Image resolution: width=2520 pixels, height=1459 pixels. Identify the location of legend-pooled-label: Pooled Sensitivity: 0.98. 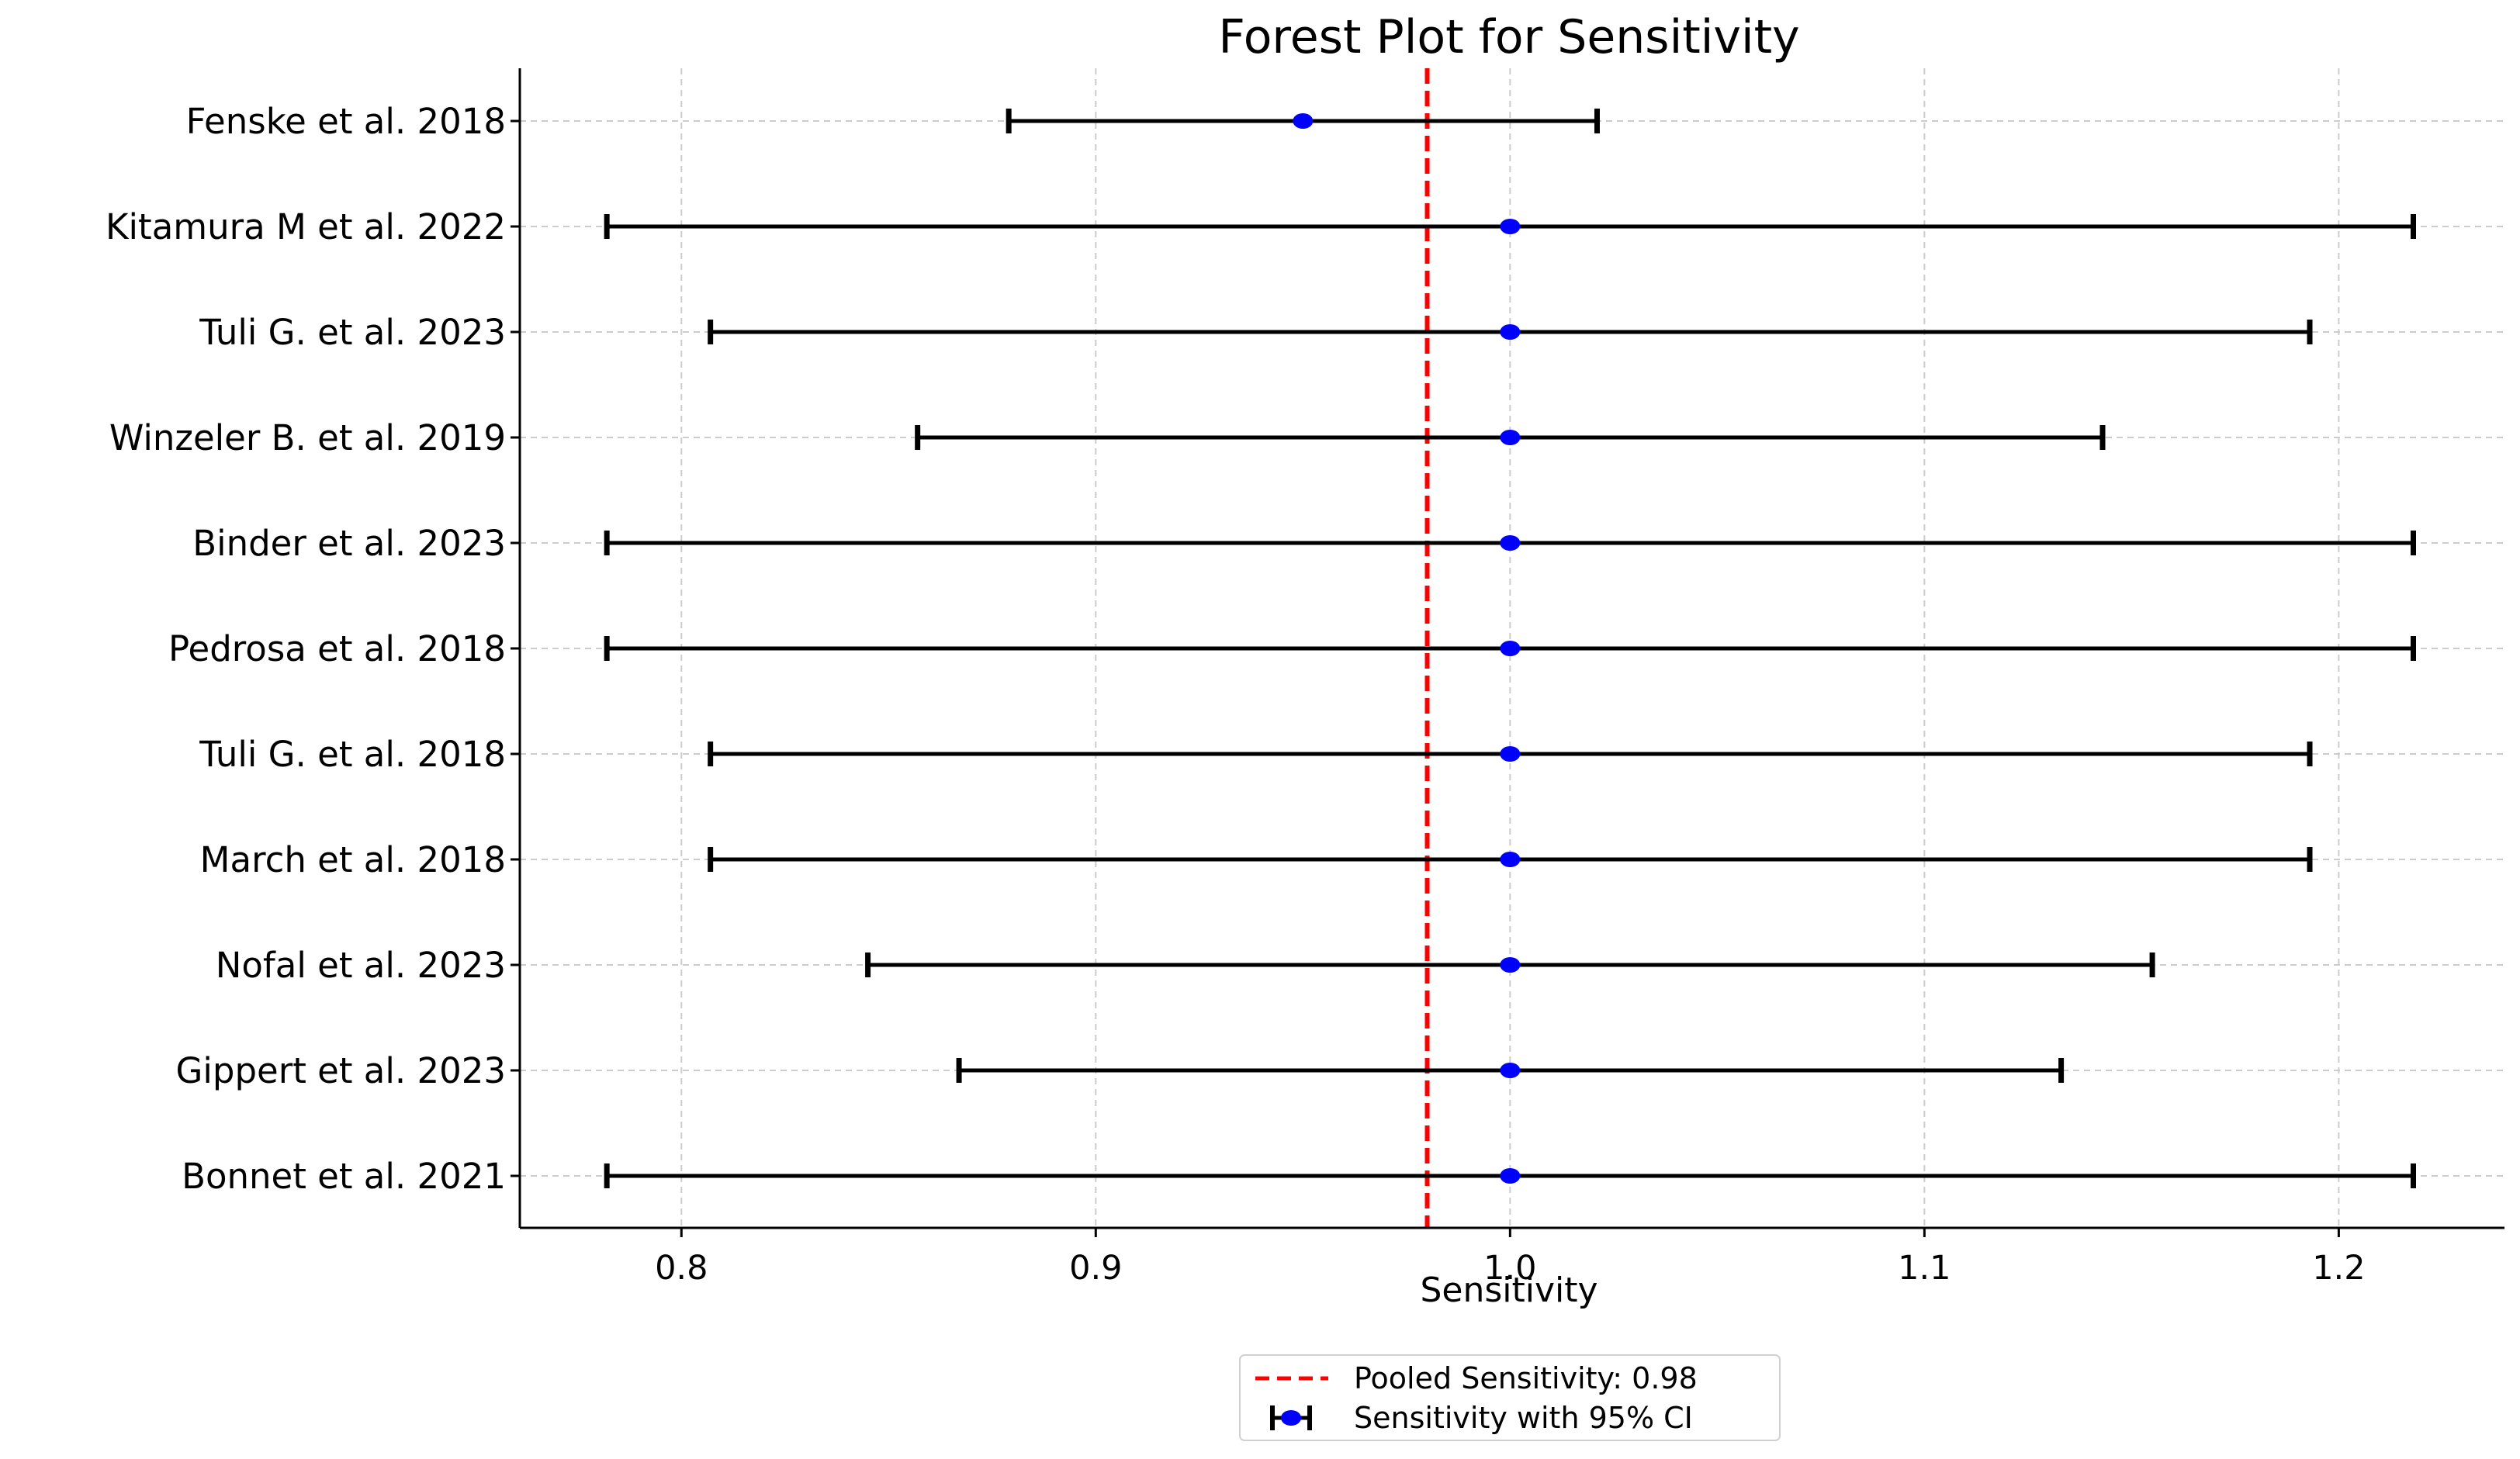
(1526, 1378).